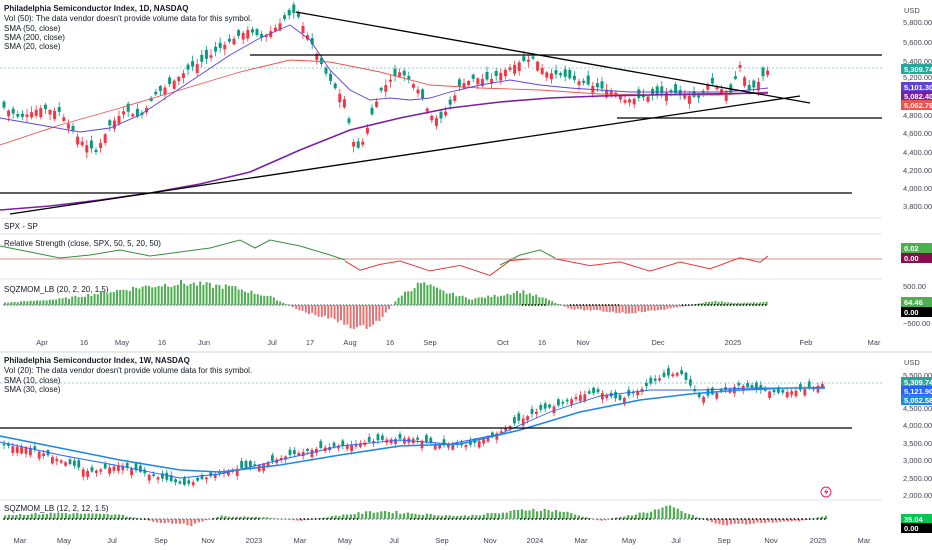  I want to click on sqz-pane-label: SQZMOM_LB (20, 2, 20, 1.5), so click(56, 289).